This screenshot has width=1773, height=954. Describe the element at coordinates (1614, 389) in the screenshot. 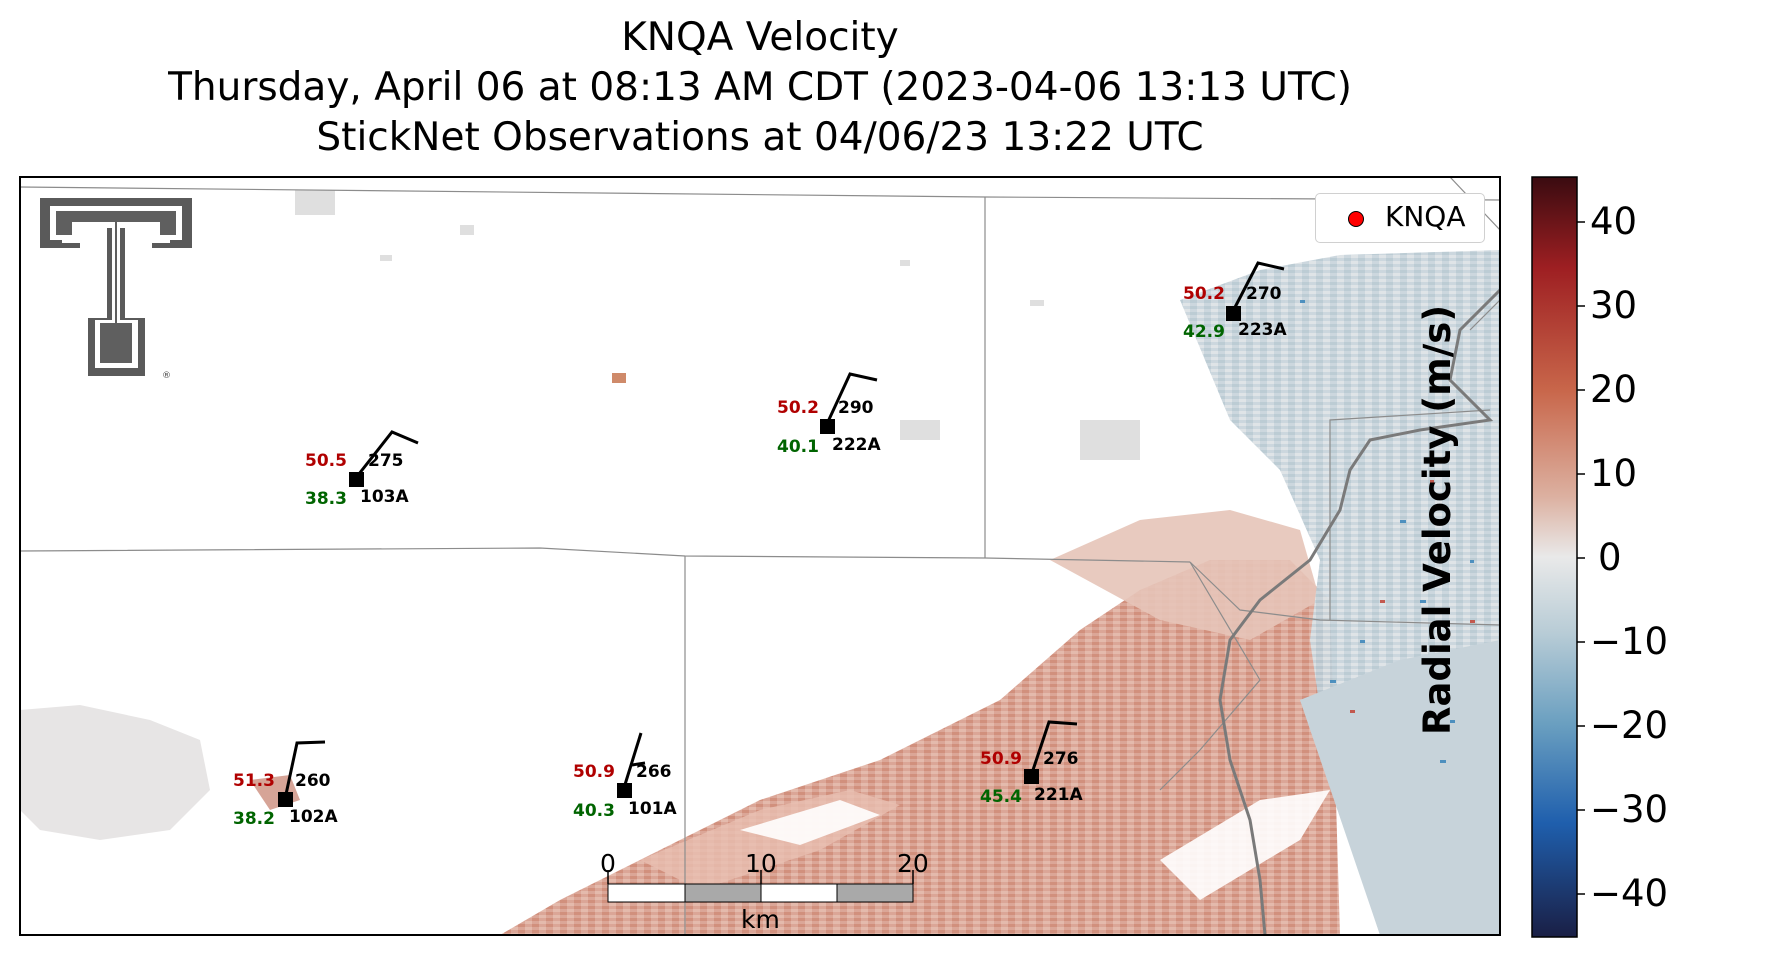

I see `colorbar-tick-label: 20` at that location.